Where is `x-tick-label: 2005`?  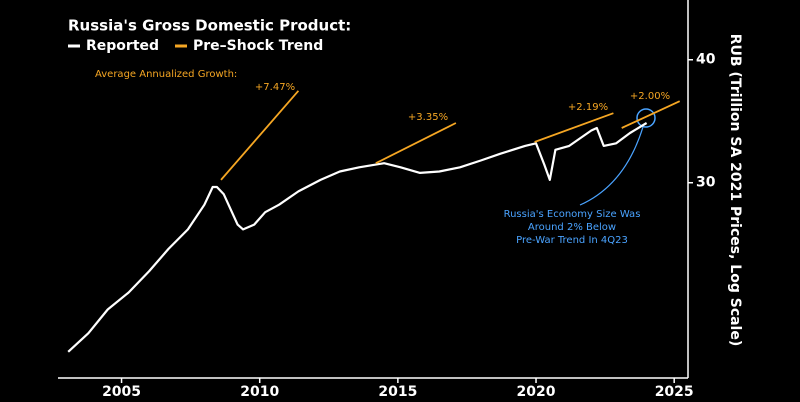 x-tick-label: 2005 is located at coordinates (121, 392).